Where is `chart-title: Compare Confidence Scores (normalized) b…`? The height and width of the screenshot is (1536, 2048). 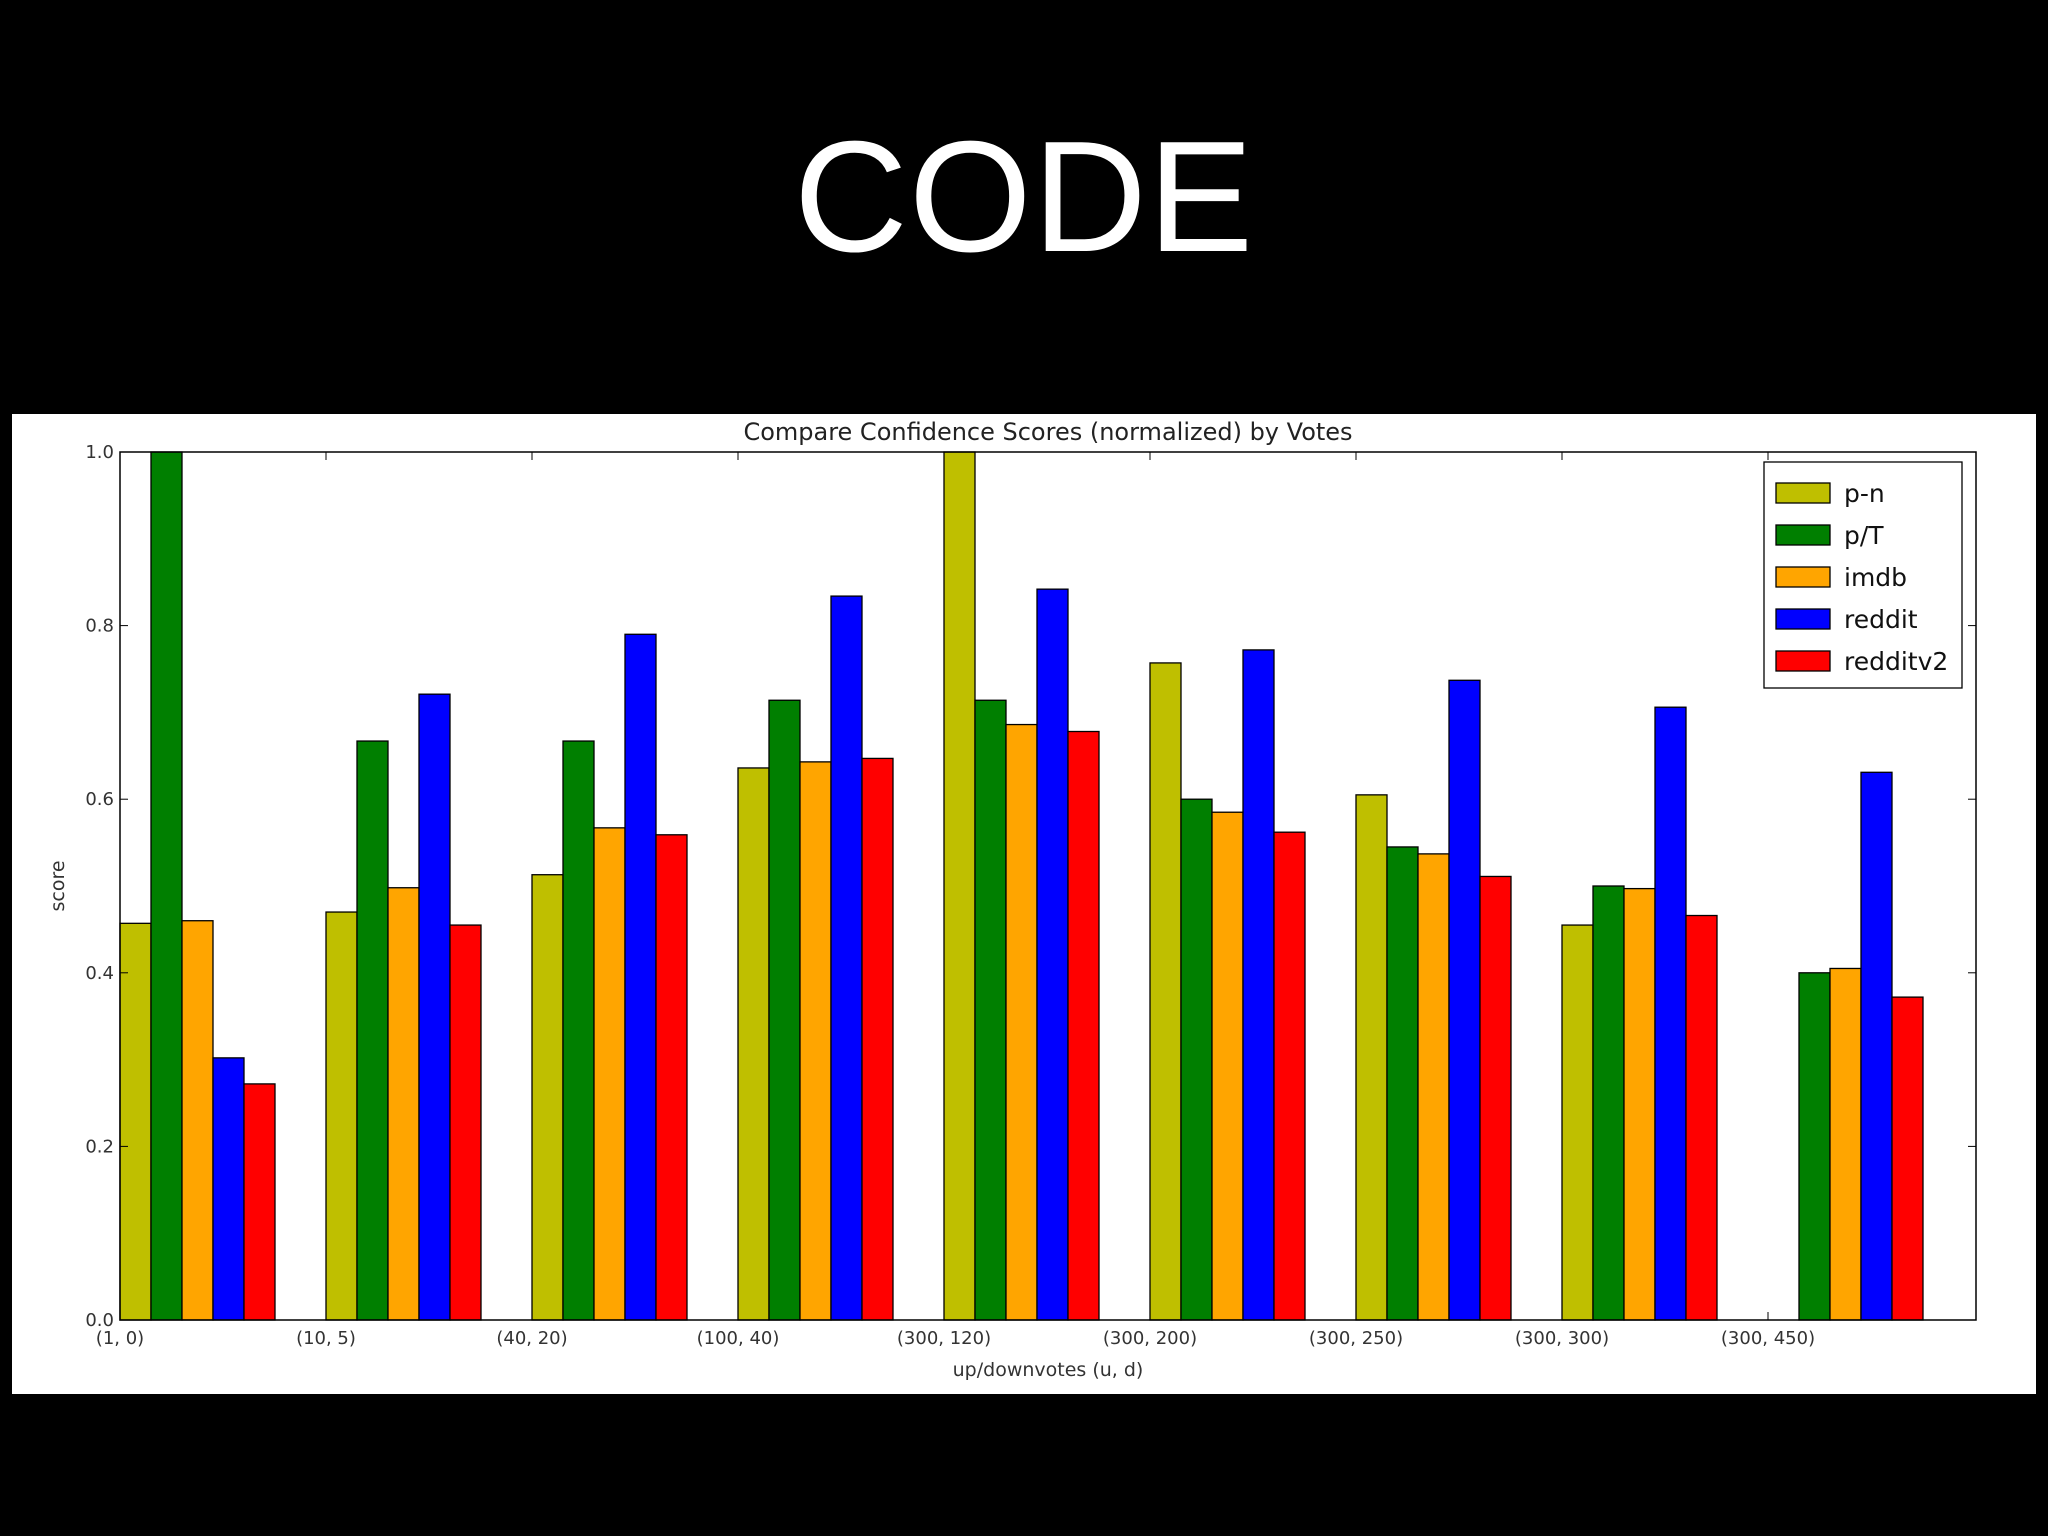 chart-title: Compare Confidence Scores (normalized) b… is located at coordinates (1047, 432).